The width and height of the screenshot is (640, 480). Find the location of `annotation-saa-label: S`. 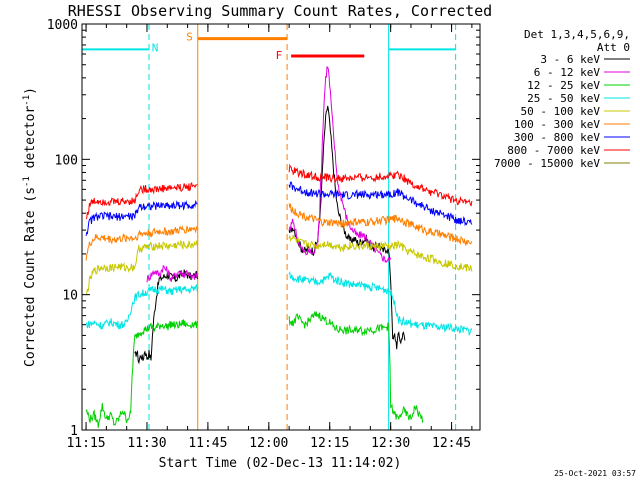

annotation-saa-label: S is located at coordinates (189, 37).